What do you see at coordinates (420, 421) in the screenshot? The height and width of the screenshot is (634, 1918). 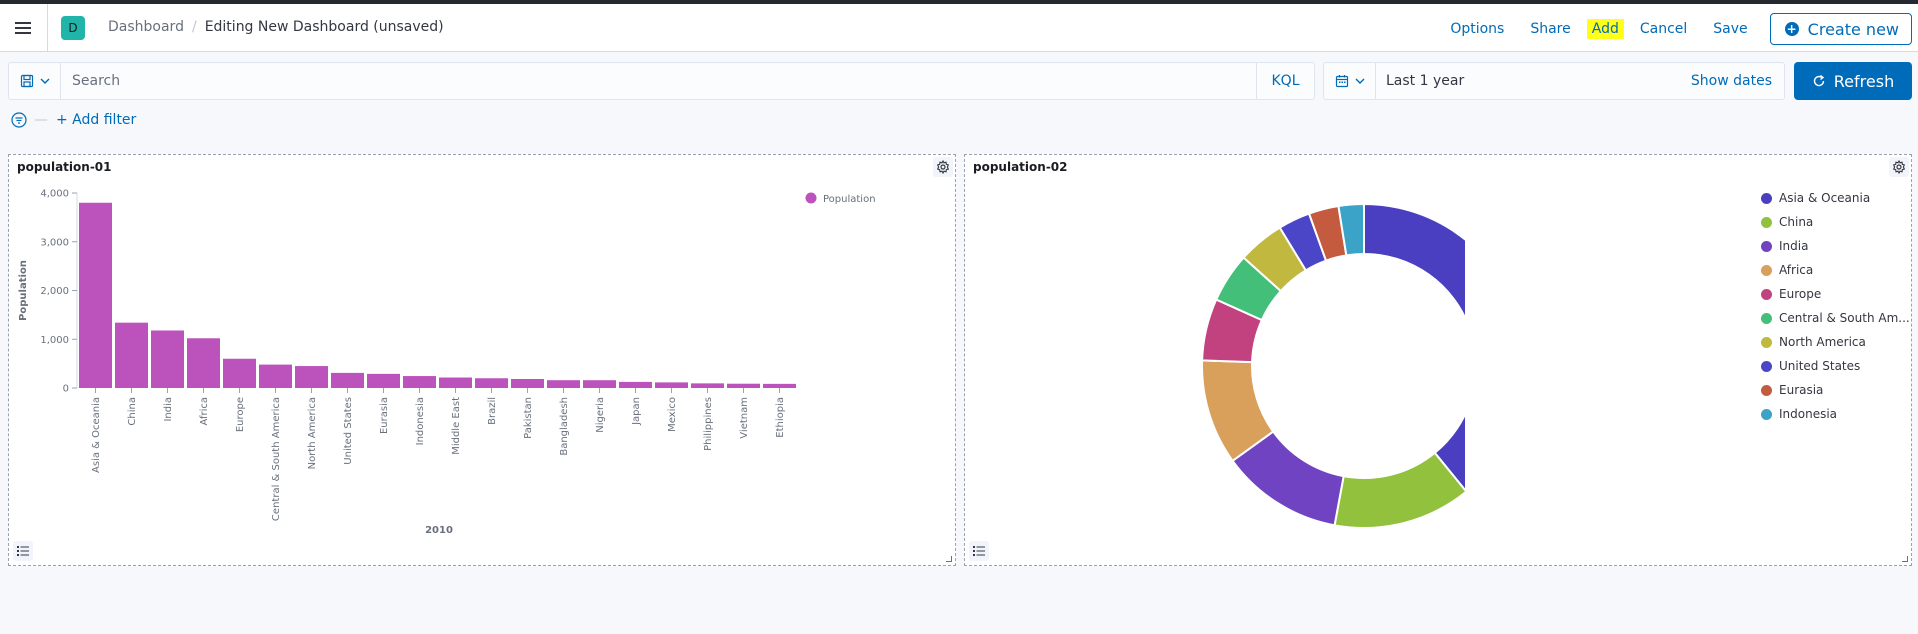 I see `x-tick-label: Indonesia` at bounding box center [420, 421].